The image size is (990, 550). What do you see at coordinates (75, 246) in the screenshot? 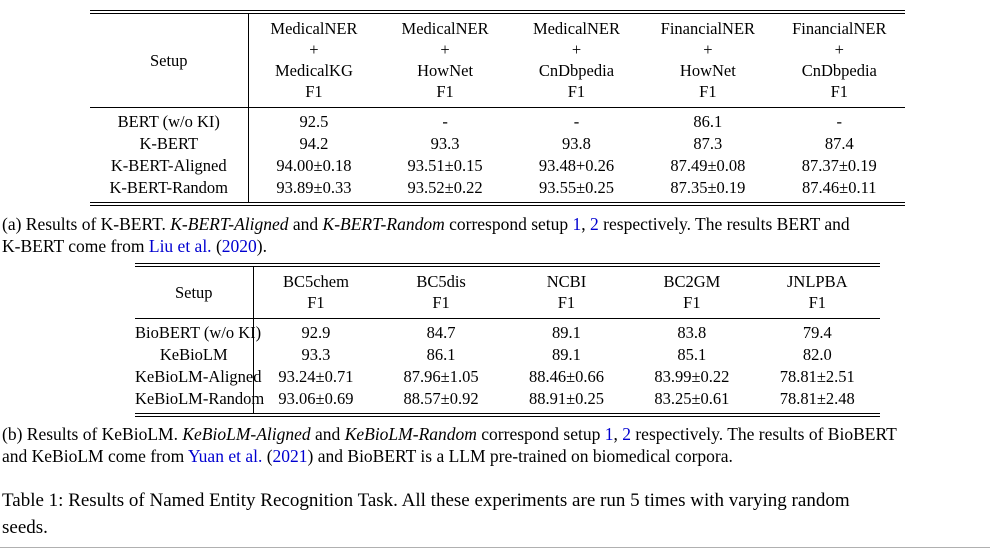
I see `caption-text: K-BERT come from` at bounding box center [75, 246].